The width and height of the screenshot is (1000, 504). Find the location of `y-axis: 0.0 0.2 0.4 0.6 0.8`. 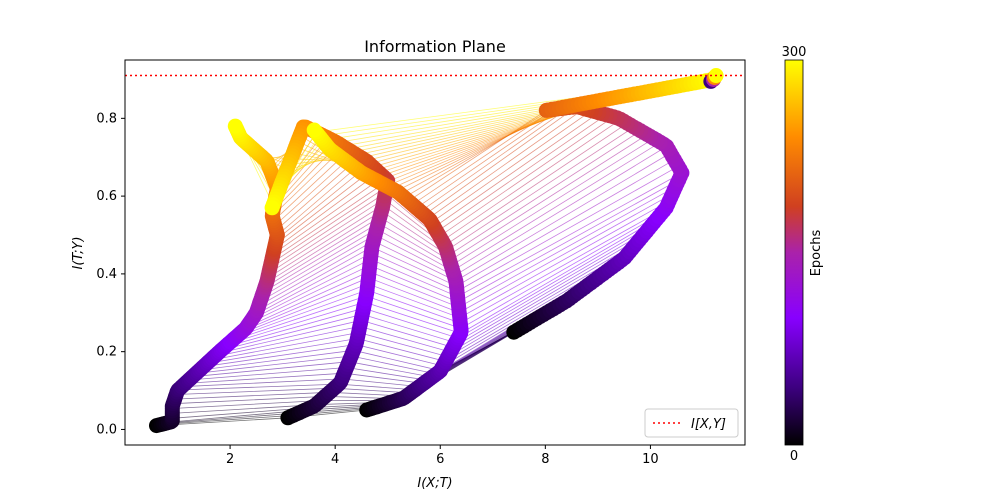

y-axis: 0.0 0.2 0.4 0.6 0.8 is located at coordinates (110, 274).